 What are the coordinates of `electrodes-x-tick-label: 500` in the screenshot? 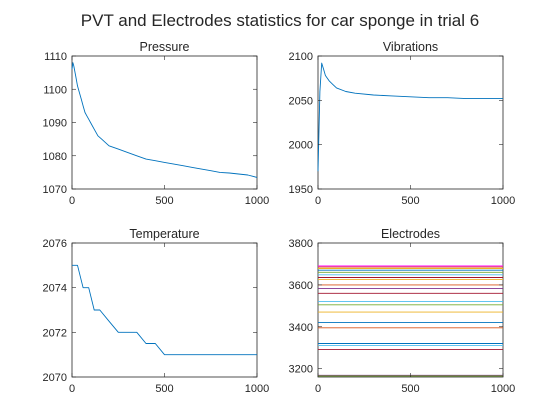 It's located at (410, 389).